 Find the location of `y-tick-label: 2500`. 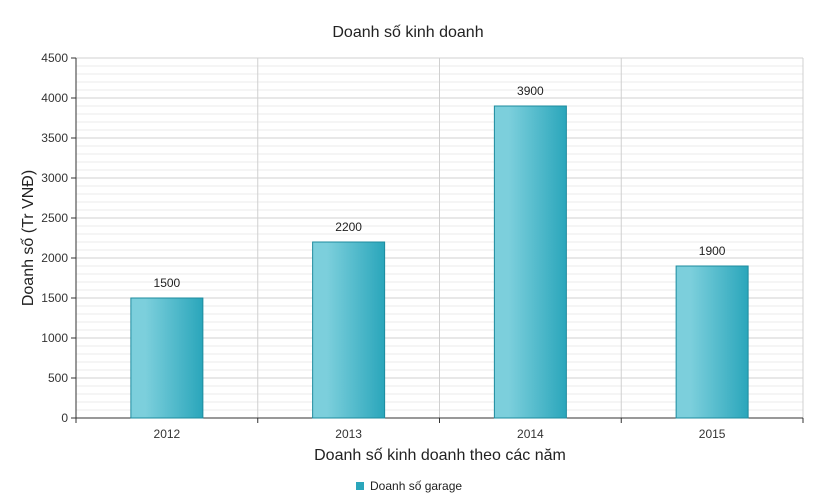

y-tick-label: 2500 is located at coordinates (54, 218).